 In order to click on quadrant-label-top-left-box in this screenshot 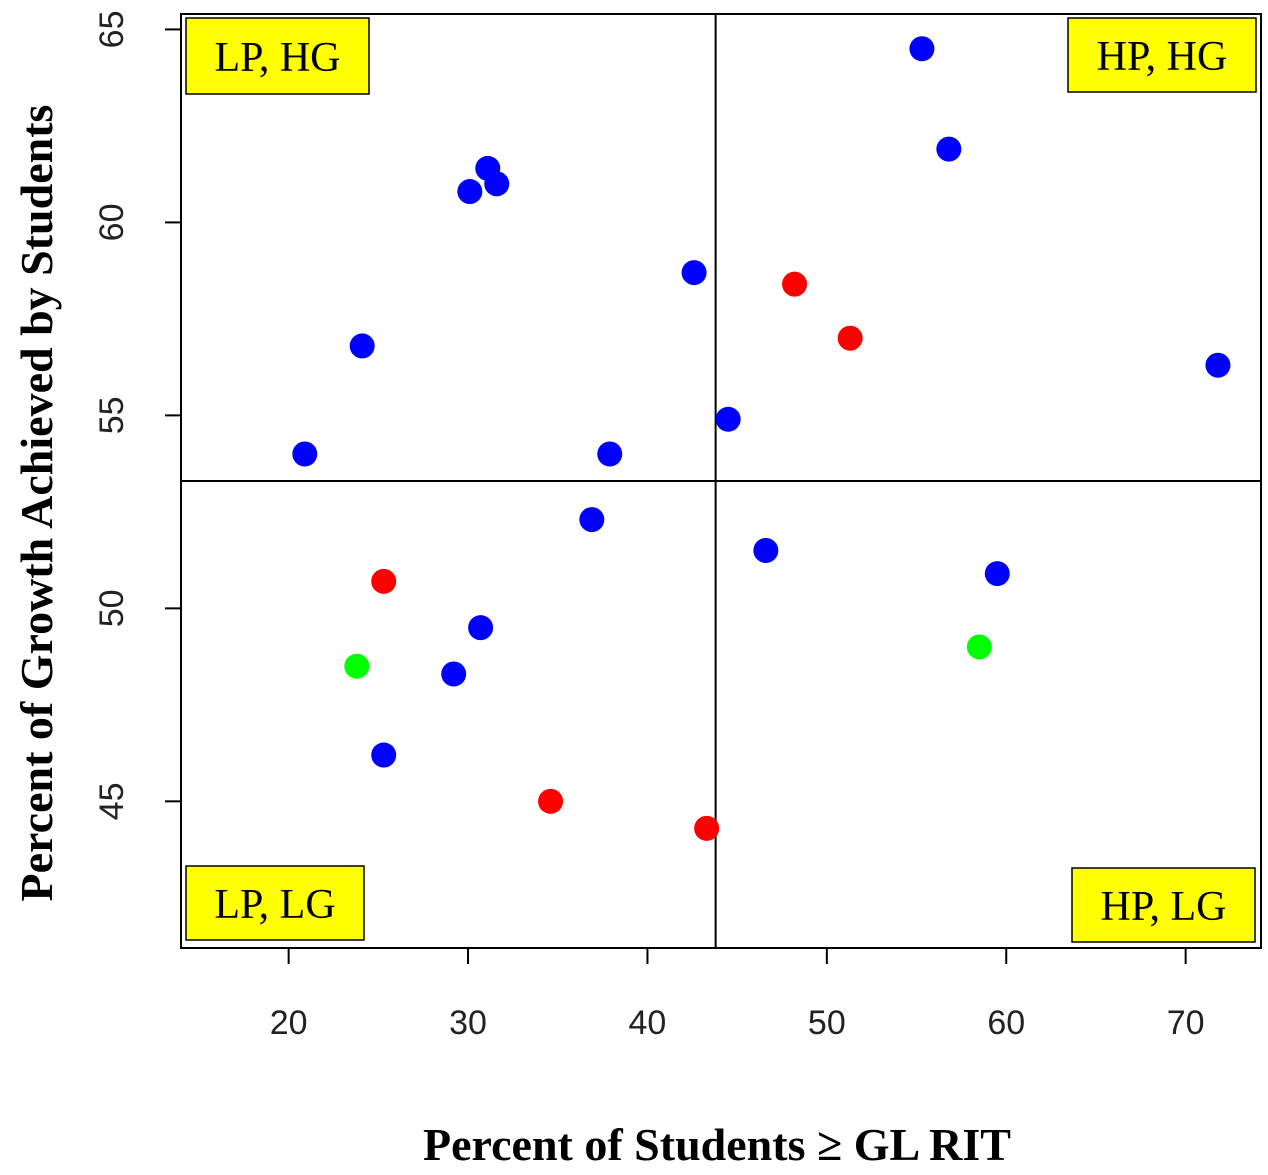, I will do `click(277, 56)`.